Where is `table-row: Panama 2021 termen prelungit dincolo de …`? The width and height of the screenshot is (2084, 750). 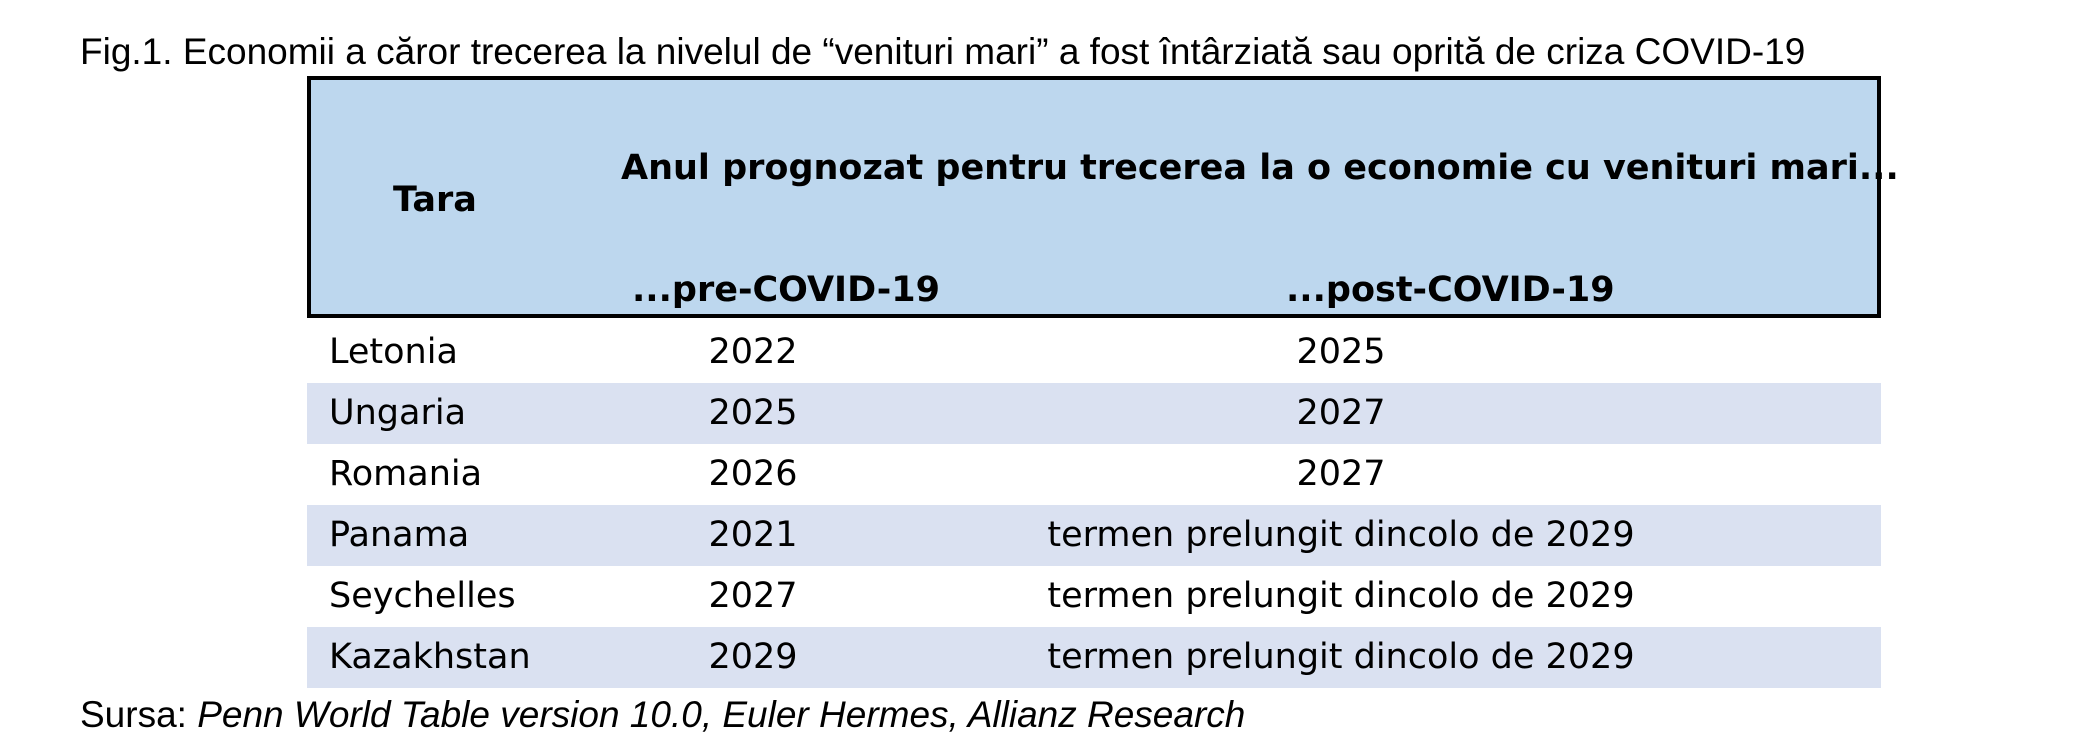
table-row: Panama 2021 termen prelungit dincolo de … is located at coordinates (1094, 535).